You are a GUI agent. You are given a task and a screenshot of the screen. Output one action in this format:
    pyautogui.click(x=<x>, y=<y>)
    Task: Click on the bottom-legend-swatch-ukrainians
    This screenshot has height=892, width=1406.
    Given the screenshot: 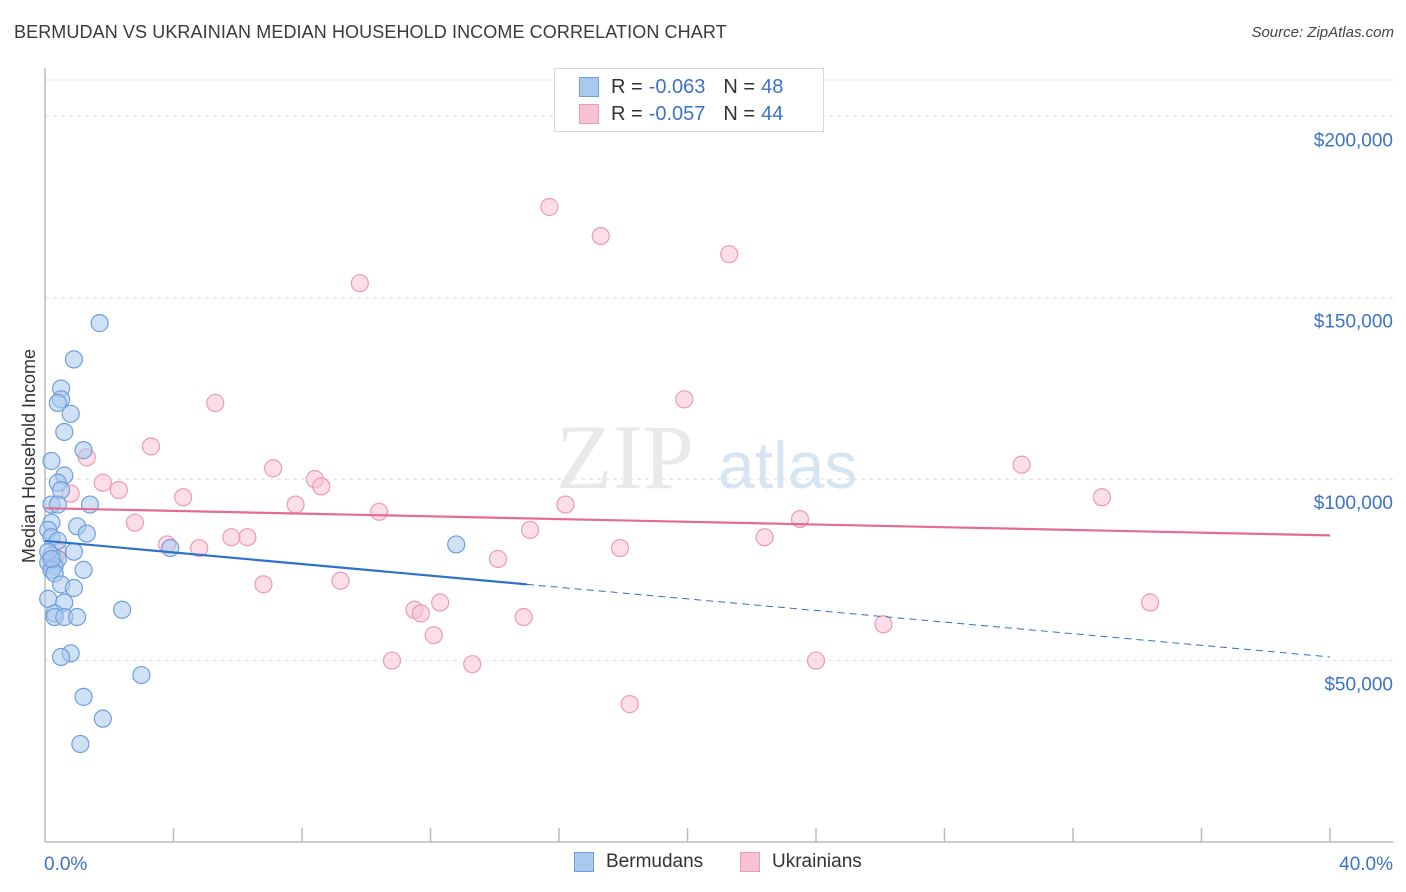 What is the action you would take?
    pyautogui.click(x=750, y=862)
    